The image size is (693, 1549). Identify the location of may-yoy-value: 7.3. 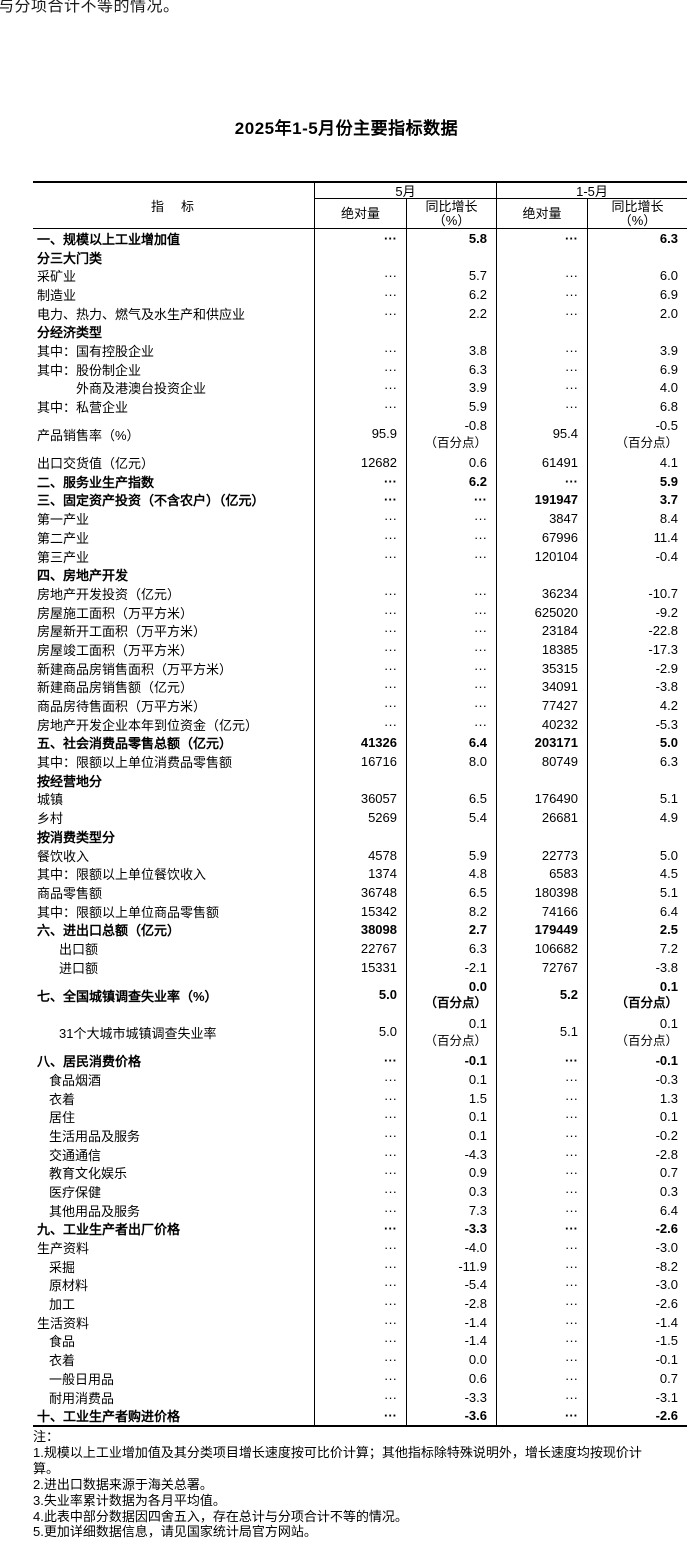
(451, 1210).